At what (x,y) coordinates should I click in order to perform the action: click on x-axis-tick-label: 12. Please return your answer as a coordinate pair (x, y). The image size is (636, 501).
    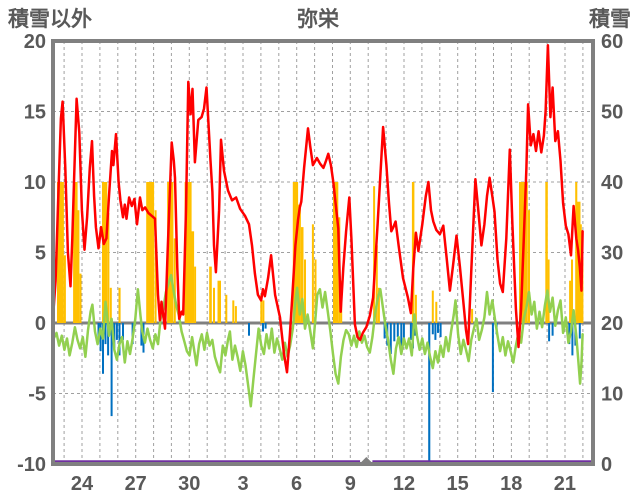
    Looking at the image, I should click on (404, 484).